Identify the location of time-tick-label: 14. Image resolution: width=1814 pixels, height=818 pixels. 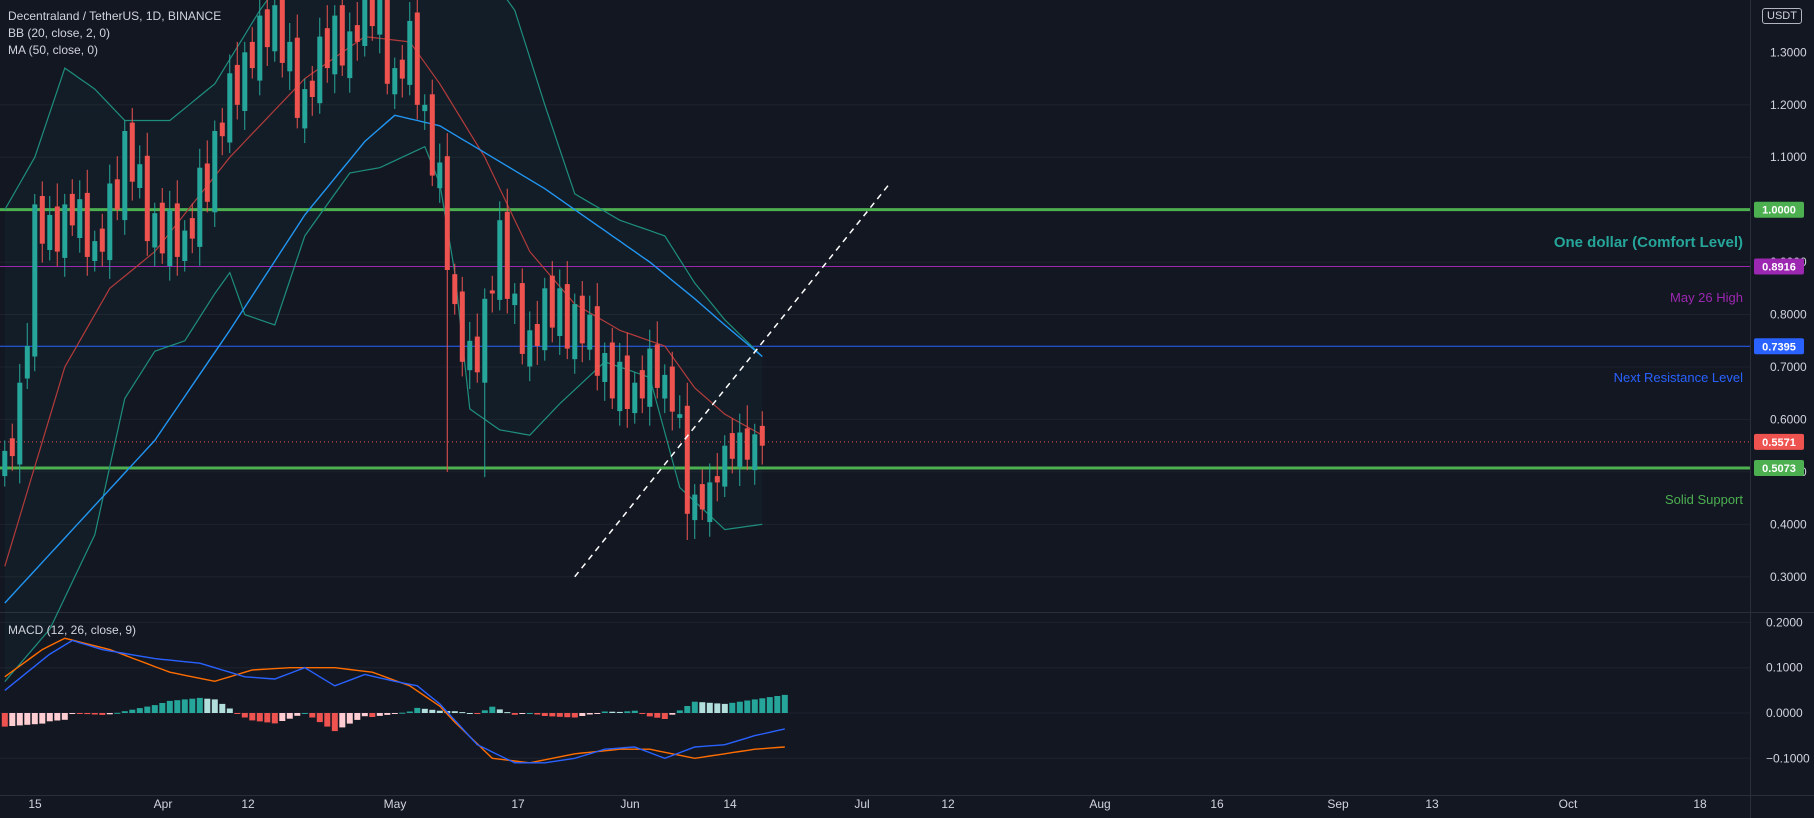
(730, 804).